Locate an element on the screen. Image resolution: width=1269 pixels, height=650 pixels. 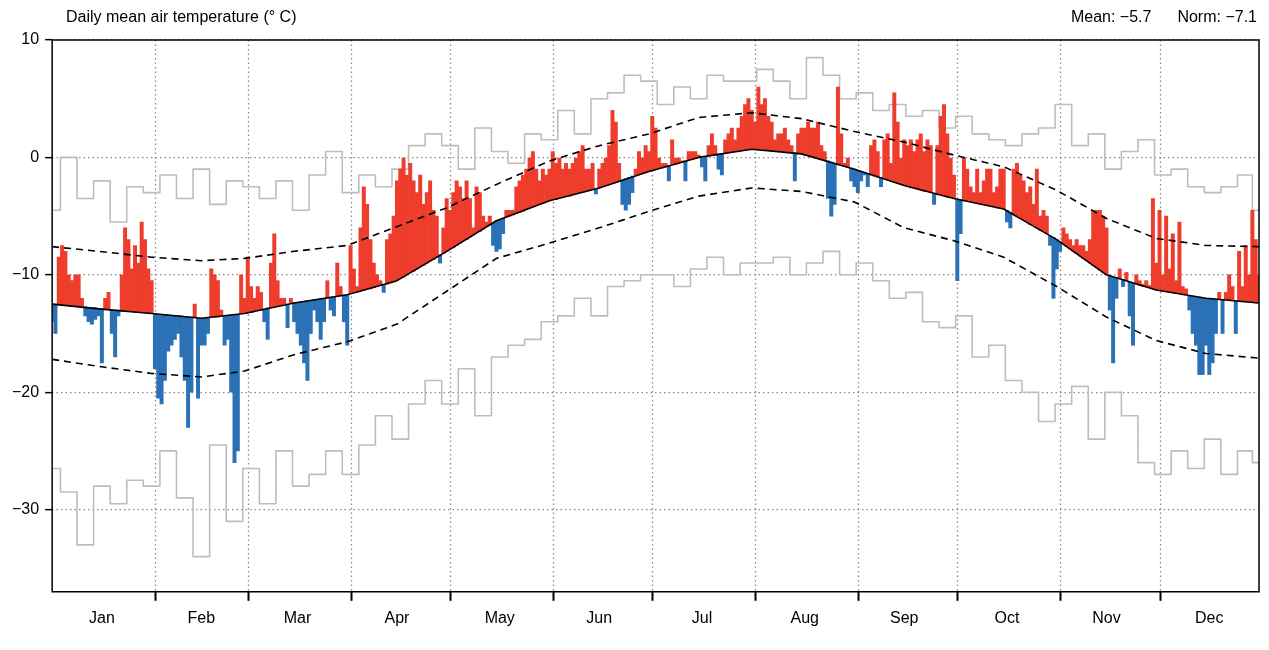
x-tick-label: Aug is located at coordinates (804, 617).